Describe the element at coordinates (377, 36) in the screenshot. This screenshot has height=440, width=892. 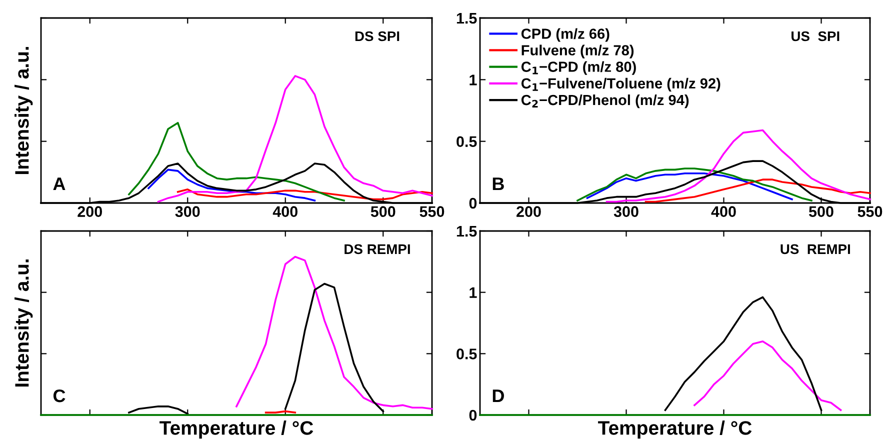
I see `text: DS SPI` at that location.